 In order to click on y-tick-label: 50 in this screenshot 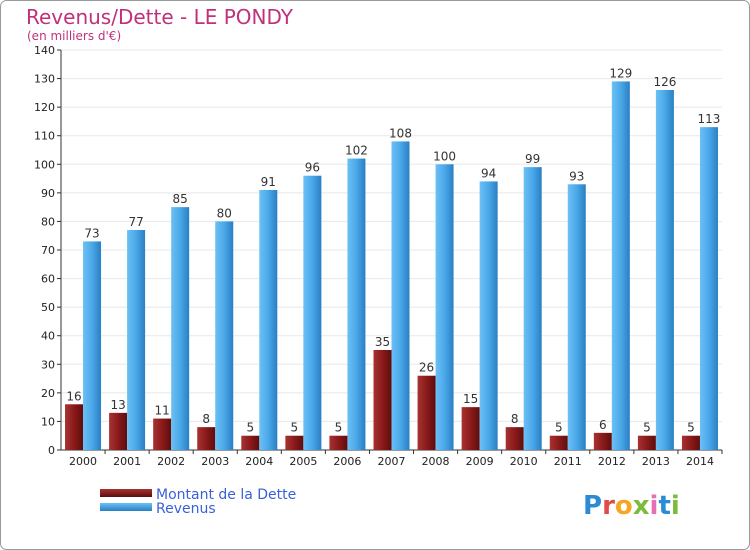, I will do `click(48, 307)`.